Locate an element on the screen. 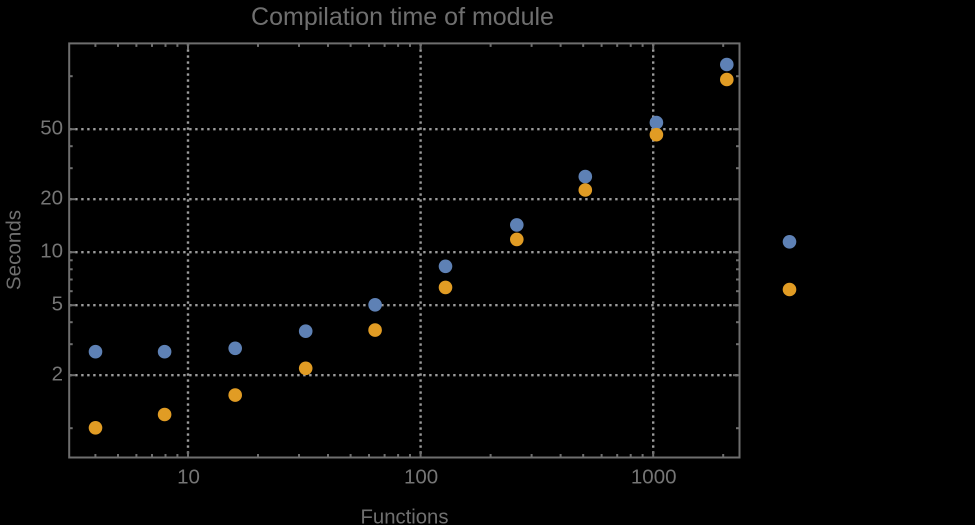 This screenshot has width=975, height=525. svg-text: Seconds is located at coordinates (14, 250).